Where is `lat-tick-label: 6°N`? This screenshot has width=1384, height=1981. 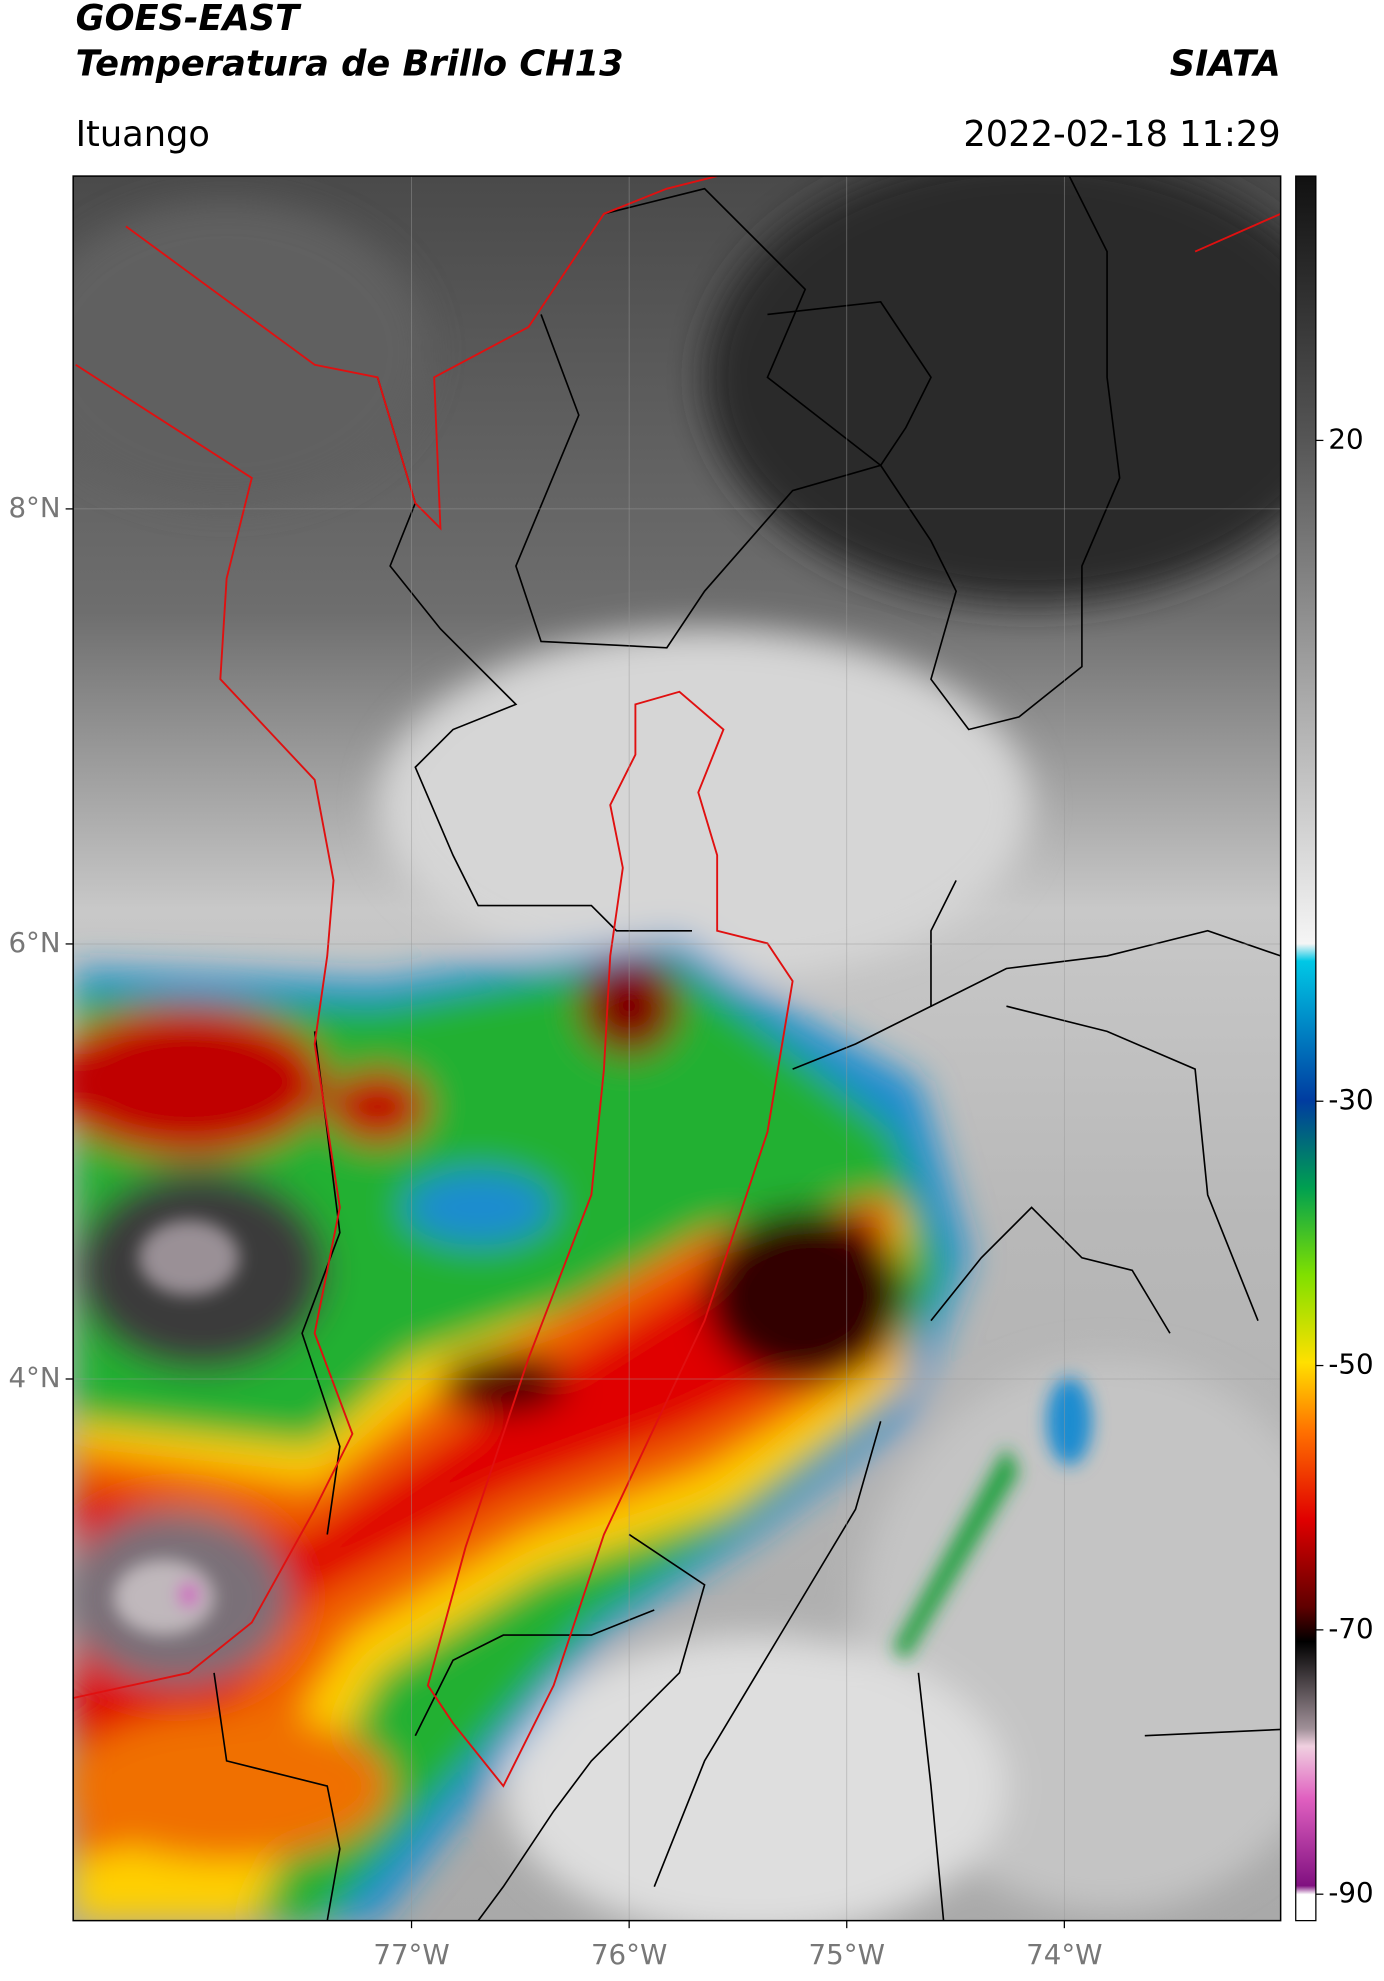
lat-tick-label: 6°N is located at coordinates (34, 942).